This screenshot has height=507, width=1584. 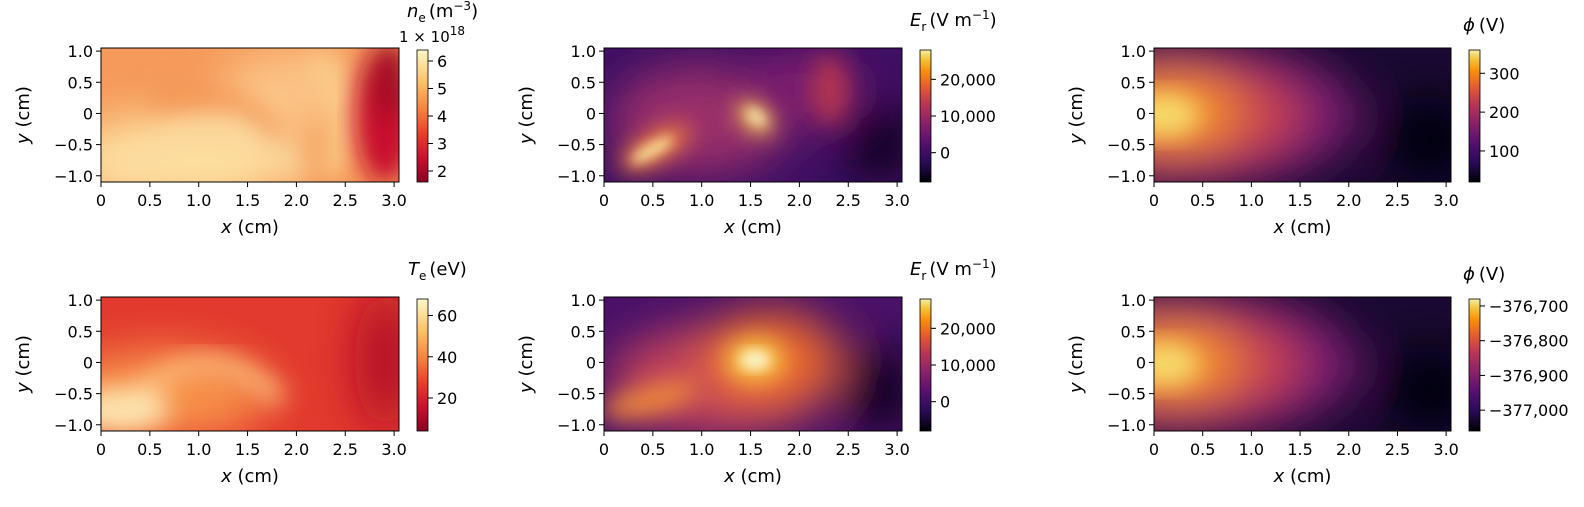 I want to click on colorbar-tick-label: 10,000, so click(x=968, y=365).